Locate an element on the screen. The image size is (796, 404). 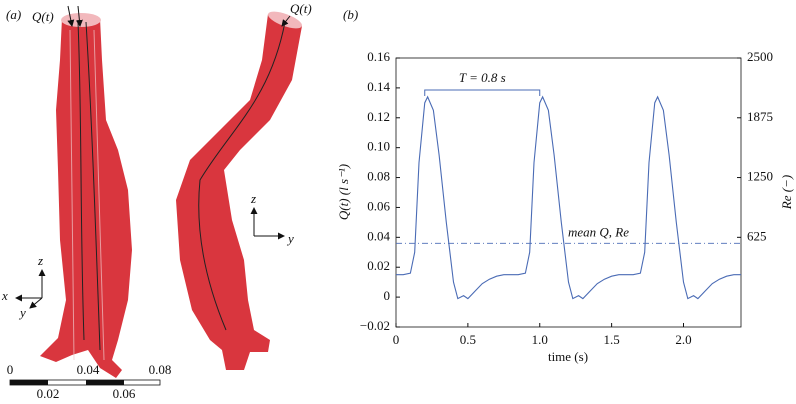
y2-tick-label: 2500 is located at coordinates (760, 56).